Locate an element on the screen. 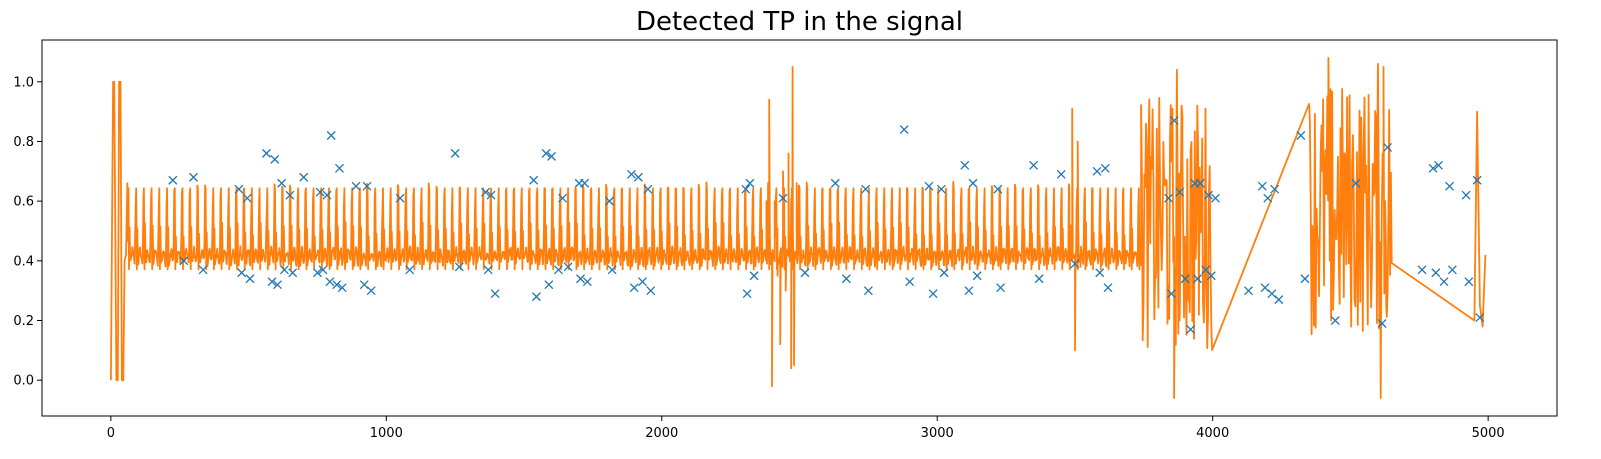 This screenshot has width=1601, height=459. x-tick-label: 5000 is located at coordinates (1488, 433).